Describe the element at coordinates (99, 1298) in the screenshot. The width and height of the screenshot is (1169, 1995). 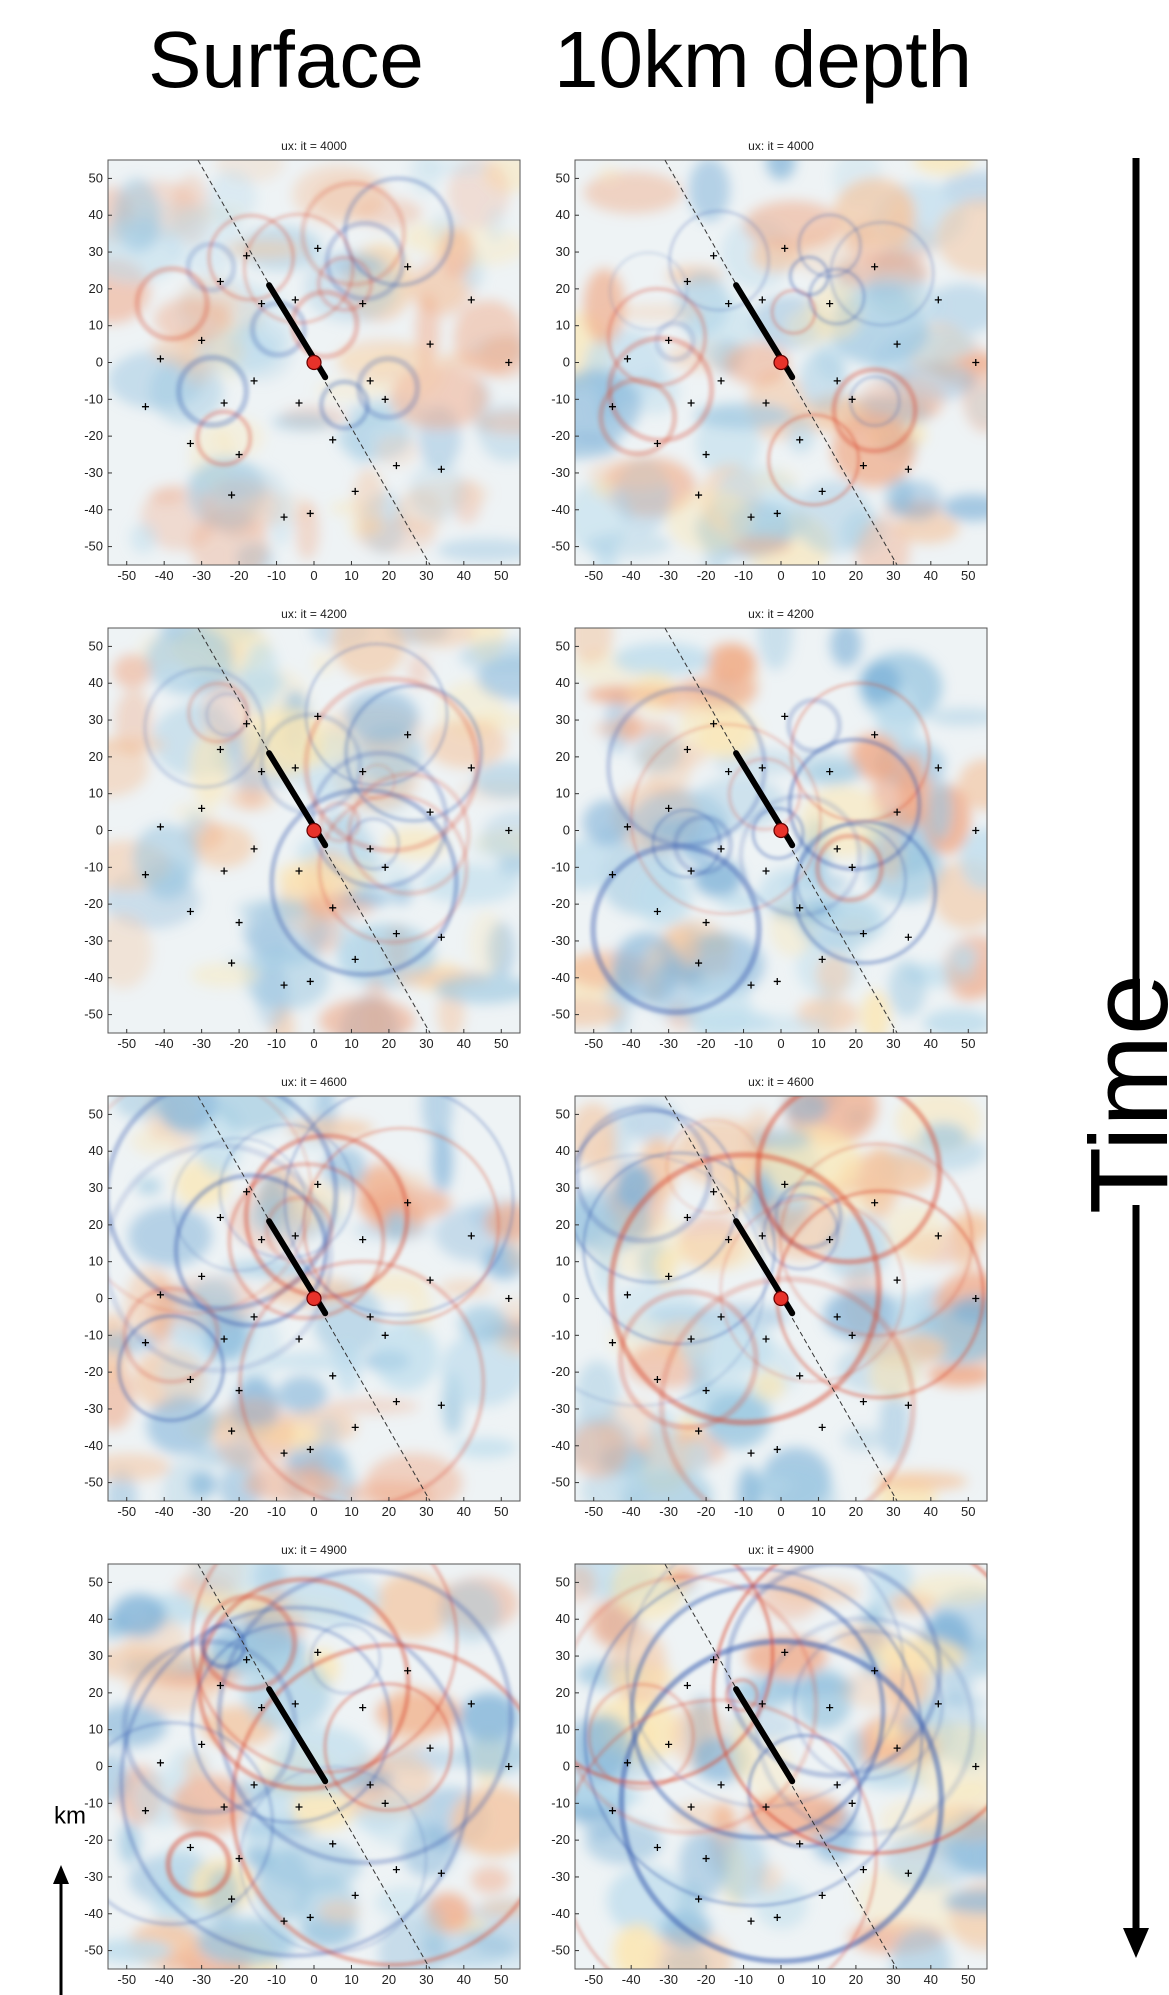
I see `y-tick-label: 0` at that location.